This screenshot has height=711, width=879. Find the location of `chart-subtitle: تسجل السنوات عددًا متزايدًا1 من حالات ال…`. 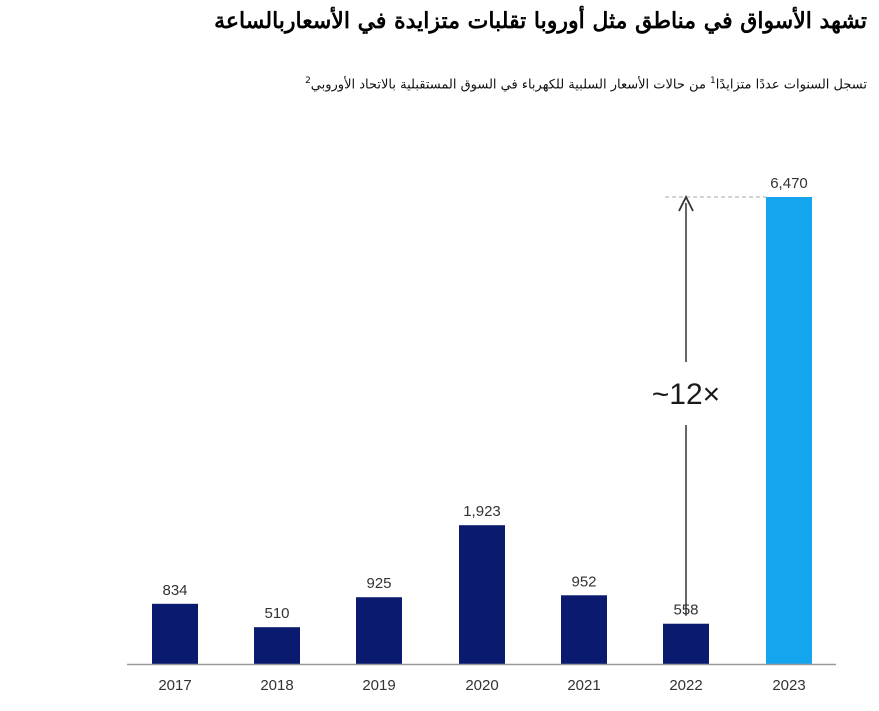

chart-subtitle: تسجل السنوات عددًا متزايدًا1 من حالات ال… is located at coordinates (439, 84).